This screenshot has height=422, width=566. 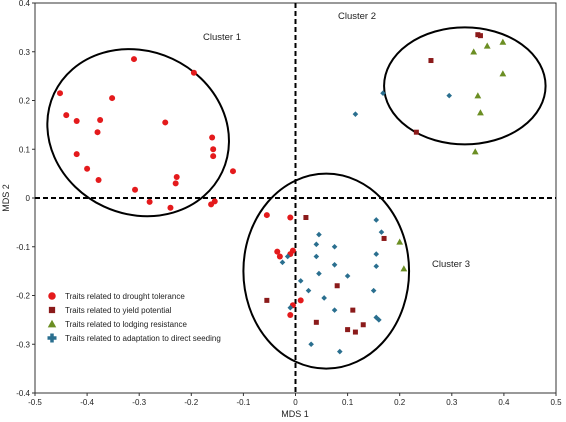 What do you see at coordinates (452, 402) in the screenshot?
I see `x-tick-label: 0.3` at bounding box center [452, 402].